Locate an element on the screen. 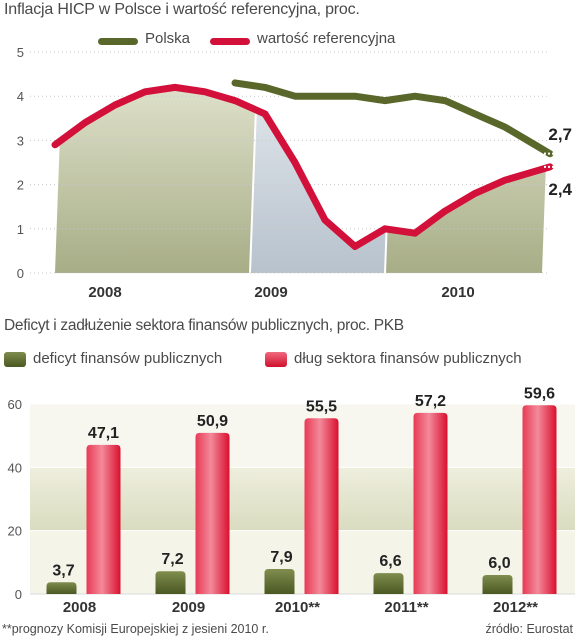  category-label-4: 2011** is located at coordinates (406, 607).